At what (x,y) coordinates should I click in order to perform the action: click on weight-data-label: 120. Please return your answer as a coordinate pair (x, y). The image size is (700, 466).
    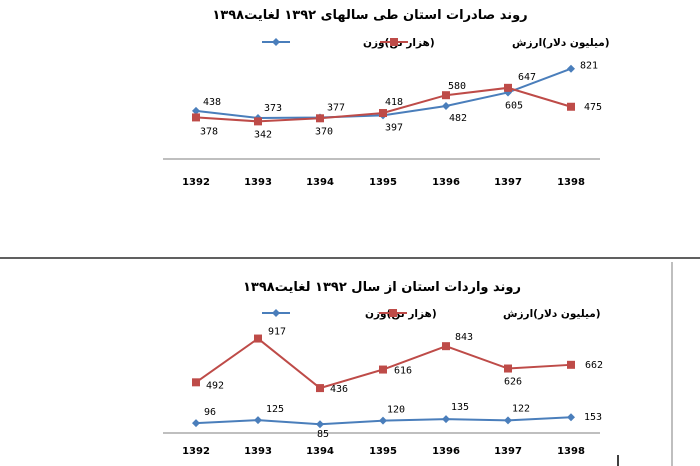
    Looking at the image, I should click on (396, 410).